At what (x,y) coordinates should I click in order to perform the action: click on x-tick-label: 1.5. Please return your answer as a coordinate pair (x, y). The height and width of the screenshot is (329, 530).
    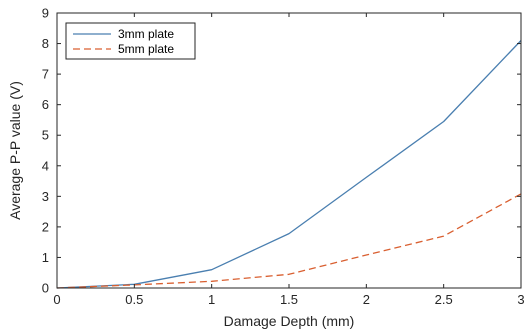
    Looking at the image, I should click on (289, 299).